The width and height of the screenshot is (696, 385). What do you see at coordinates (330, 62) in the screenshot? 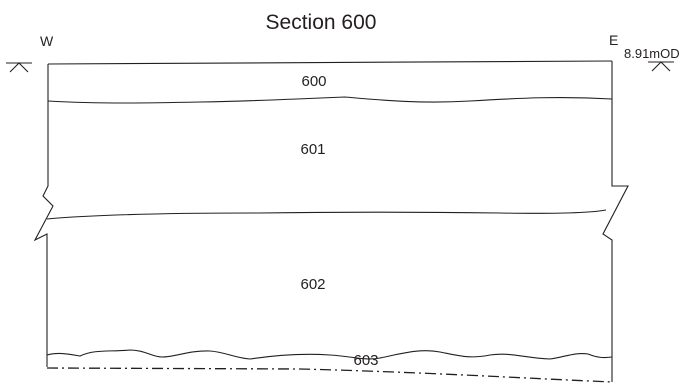
I see `ground-surface-line` at bounding box center [330, 62].